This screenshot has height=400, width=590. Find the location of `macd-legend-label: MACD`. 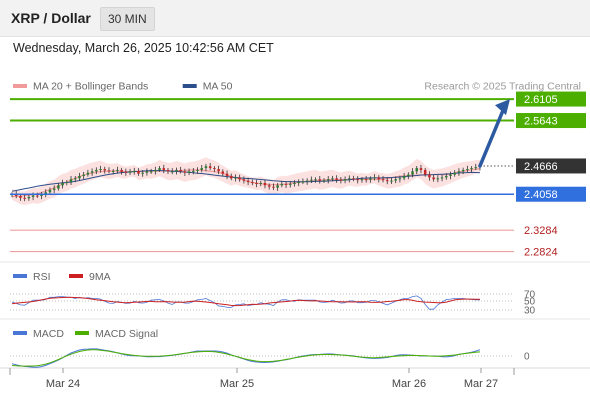

macd-legend-label: MACD is located at coordinates (48, 334).